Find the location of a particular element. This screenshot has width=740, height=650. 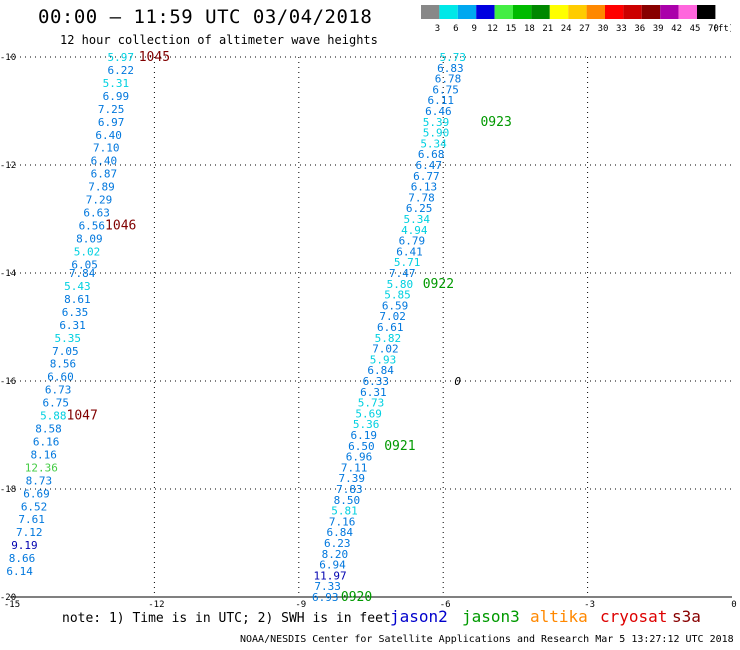

wave-height-value: 4.94 is located at coordinates (414, 230).